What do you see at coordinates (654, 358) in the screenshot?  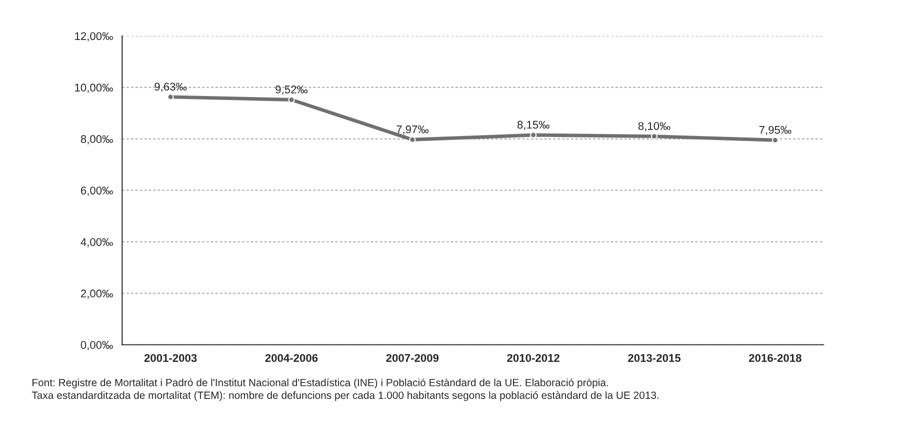 I see `x-tick-label: 2013-2015` at bounding box center [654, 358].